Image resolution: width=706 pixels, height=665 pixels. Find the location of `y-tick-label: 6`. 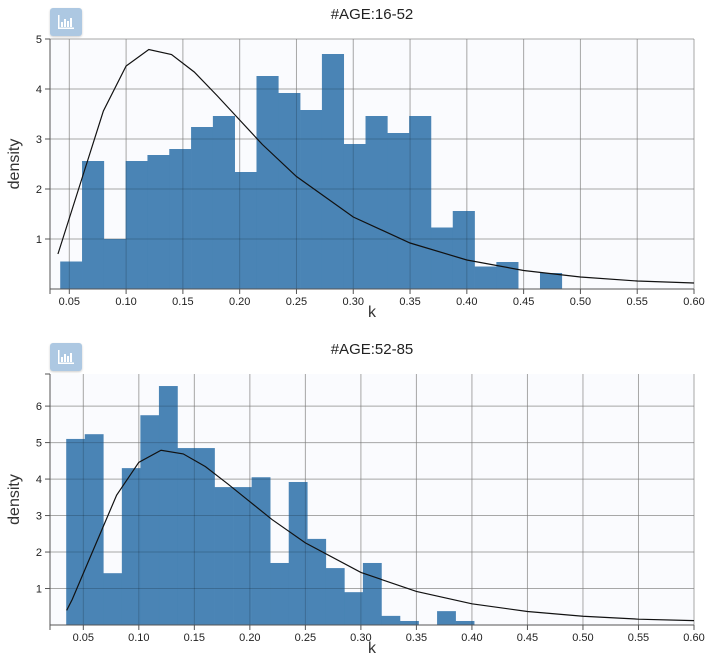

y-tick-label: 6 is located at coordinates (39, 407).